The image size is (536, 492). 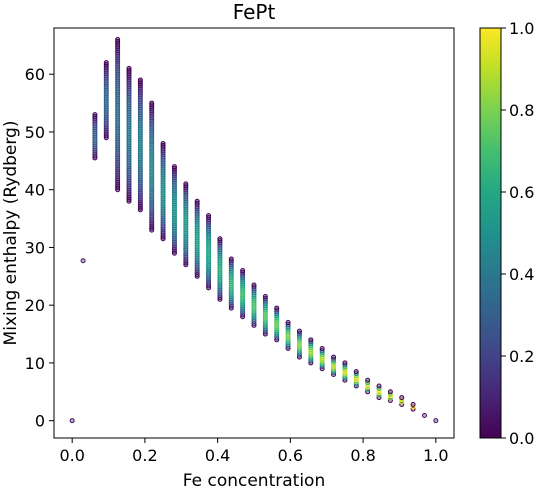 What do you see at coordinates (35, 247) in the screenshot?
I see `y-tick-label: 30` at bounding box center [35, 247].